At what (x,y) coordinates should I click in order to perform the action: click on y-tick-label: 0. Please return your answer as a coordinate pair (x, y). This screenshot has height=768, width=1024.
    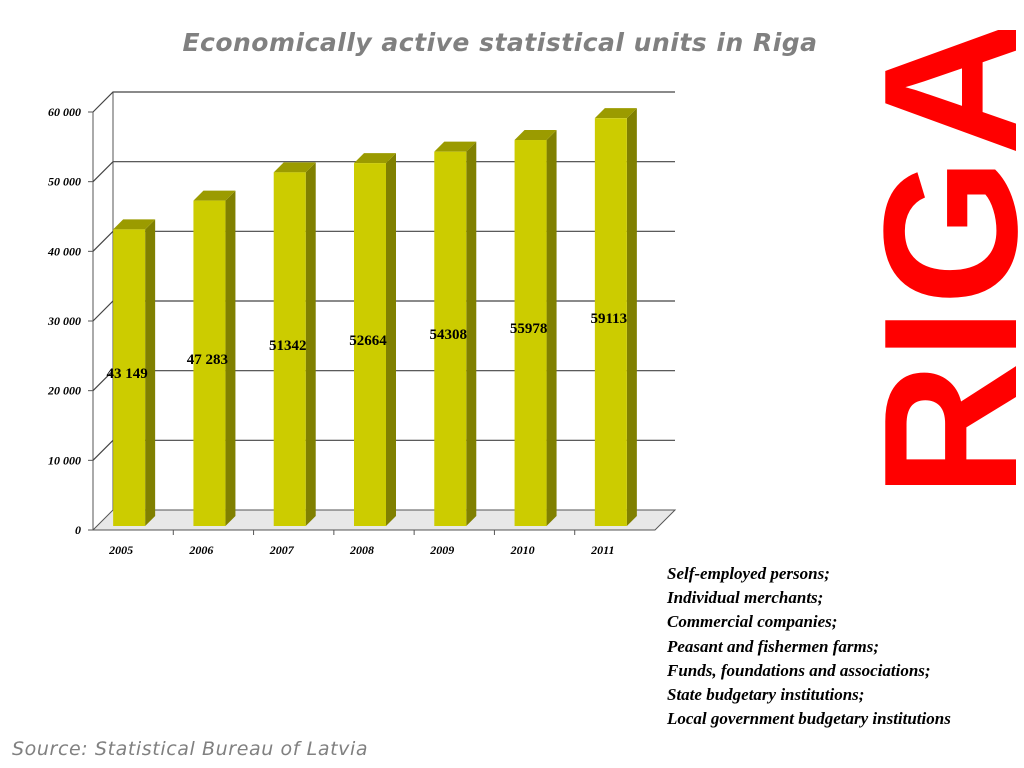
    Looking at the image, I should click on (78, 530).